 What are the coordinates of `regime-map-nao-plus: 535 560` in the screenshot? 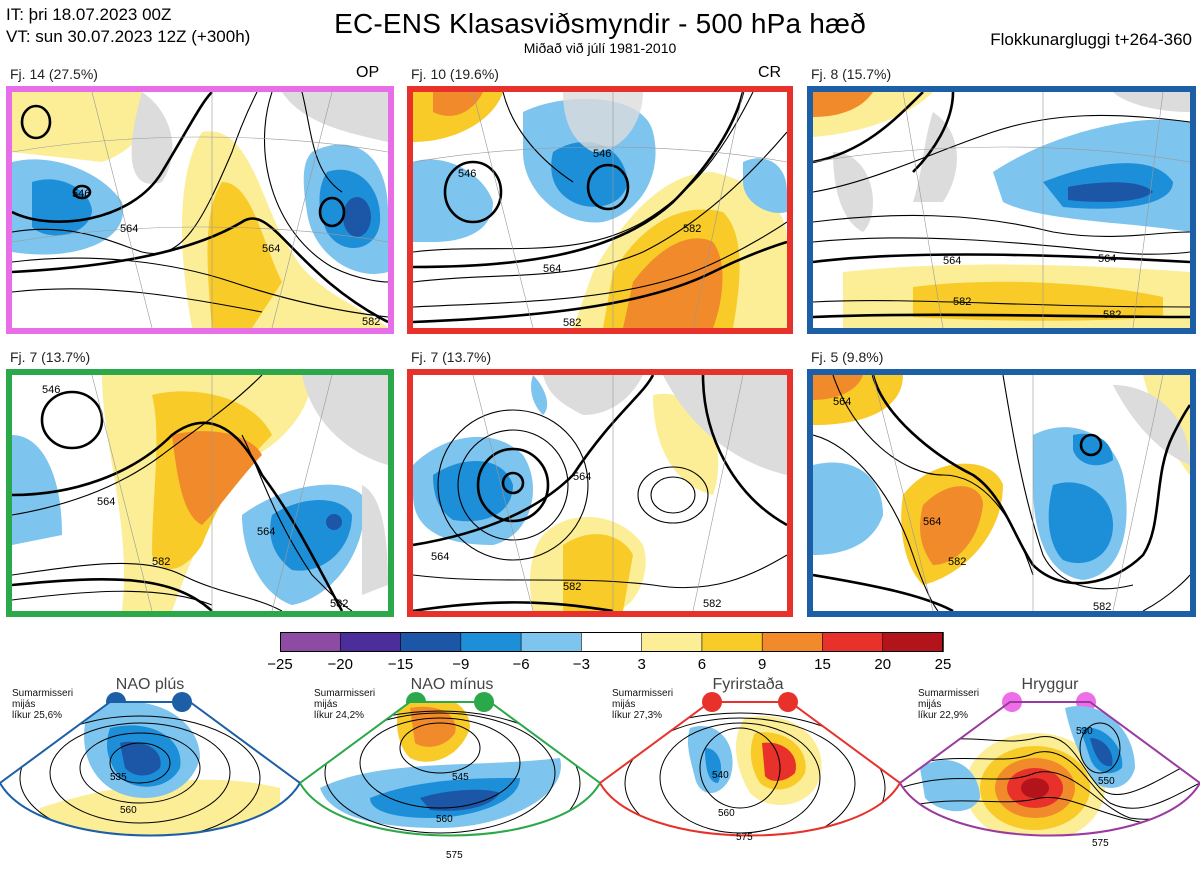 It's located at (150, 769).